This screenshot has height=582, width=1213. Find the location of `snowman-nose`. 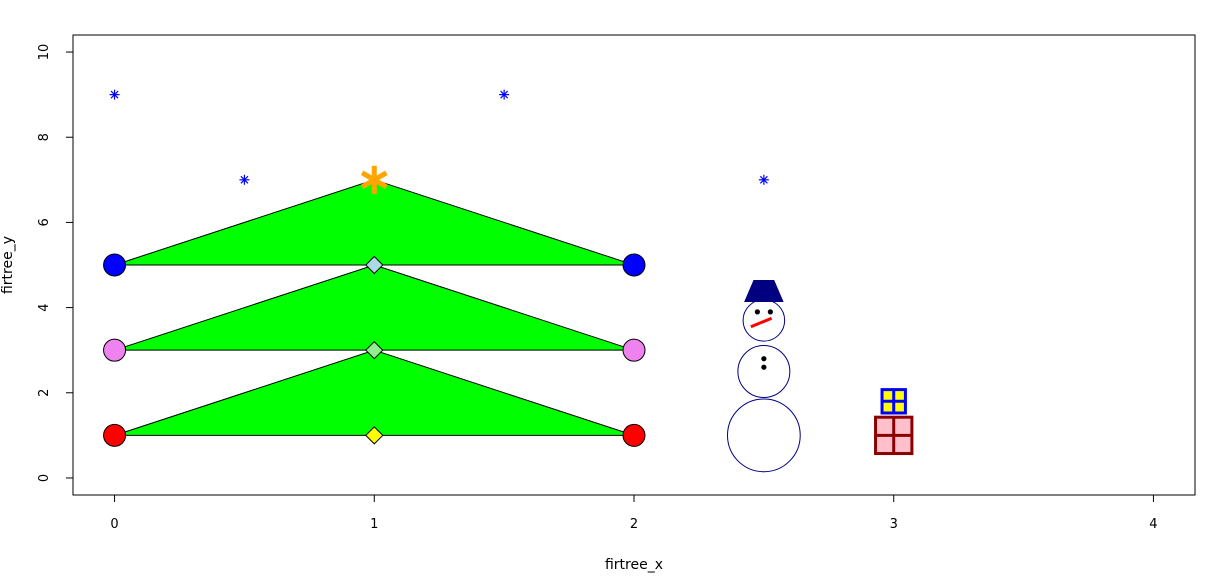

snowman-nose is located at coordinates (761, 322).